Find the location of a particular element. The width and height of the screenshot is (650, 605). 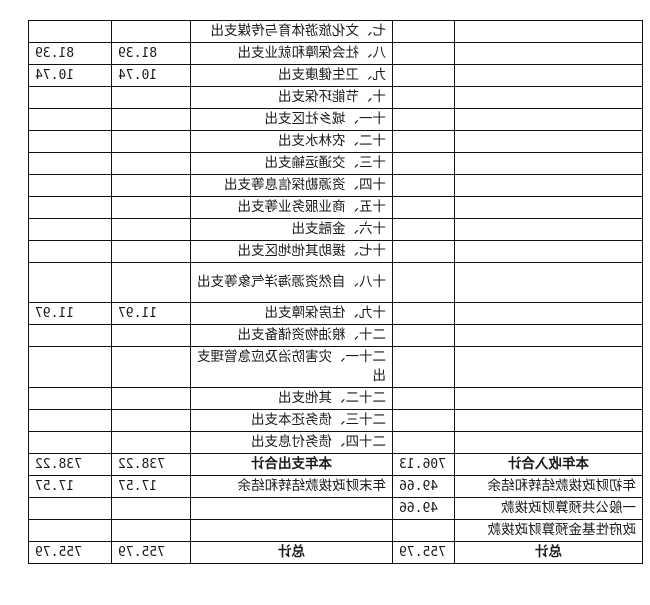

income-item-cell: 总计 is located at coordinates (548, 552).